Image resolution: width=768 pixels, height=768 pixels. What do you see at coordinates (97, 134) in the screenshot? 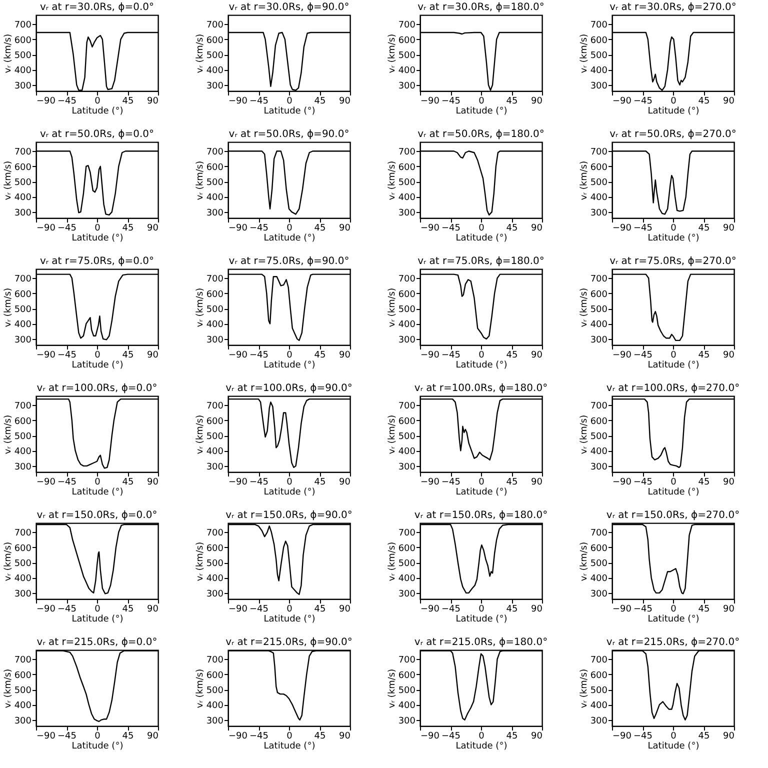
I see `chart-title: vᵣ at r=50.0Rs, ϕ=0.0°` at bounding box center [97, 134].